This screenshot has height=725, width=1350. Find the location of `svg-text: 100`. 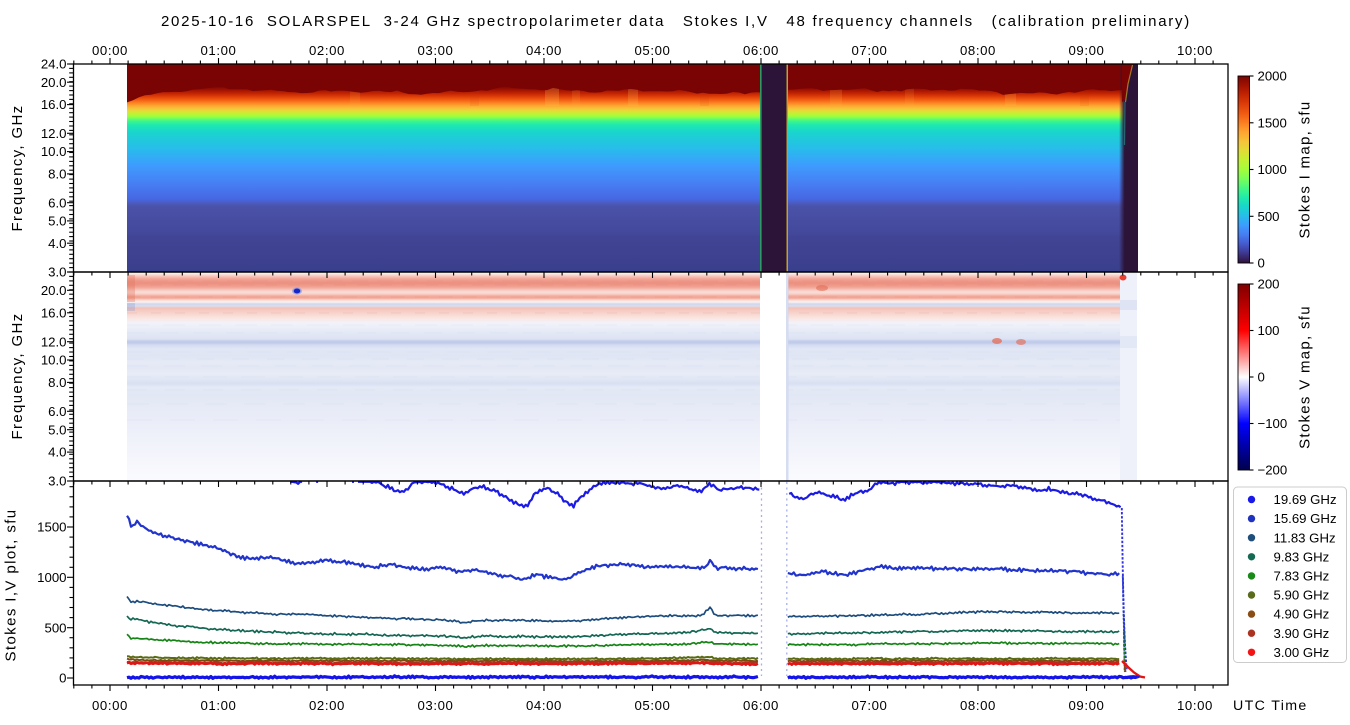

svg-text: 100 is located at coordinates (1269, 330).